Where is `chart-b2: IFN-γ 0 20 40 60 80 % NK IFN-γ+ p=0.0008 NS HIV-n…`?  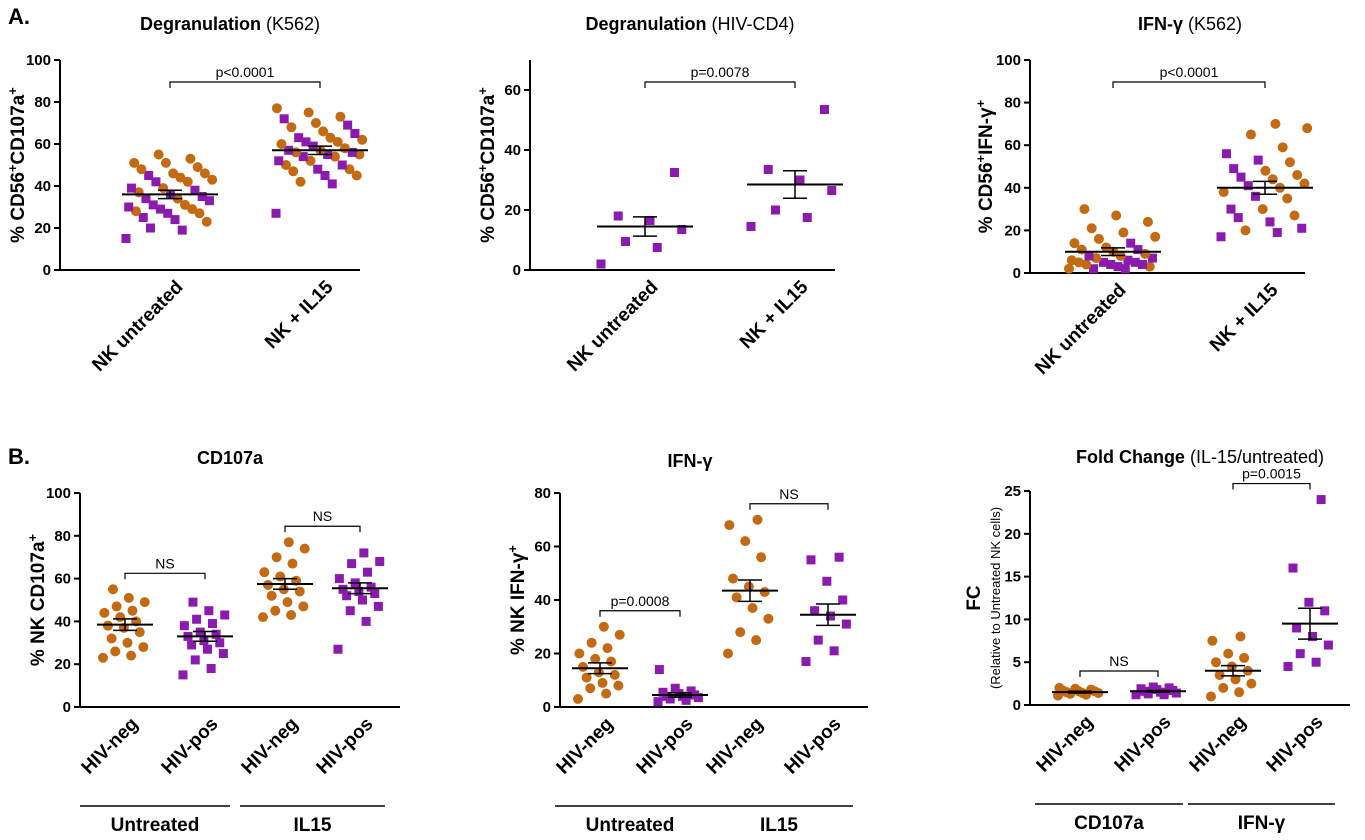
chart-b2: IFN-γ 0 20 40 60 80 % NK IFN-γ+ p=0.0008 NS HIV-n… is located at coordinates (686, 643).